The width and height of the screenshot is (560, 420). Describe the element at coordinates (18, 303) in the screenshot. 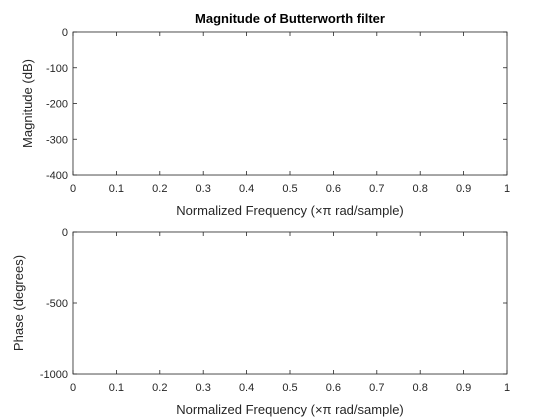

I see `y-axis-label: Phase (degrees)` at that location.